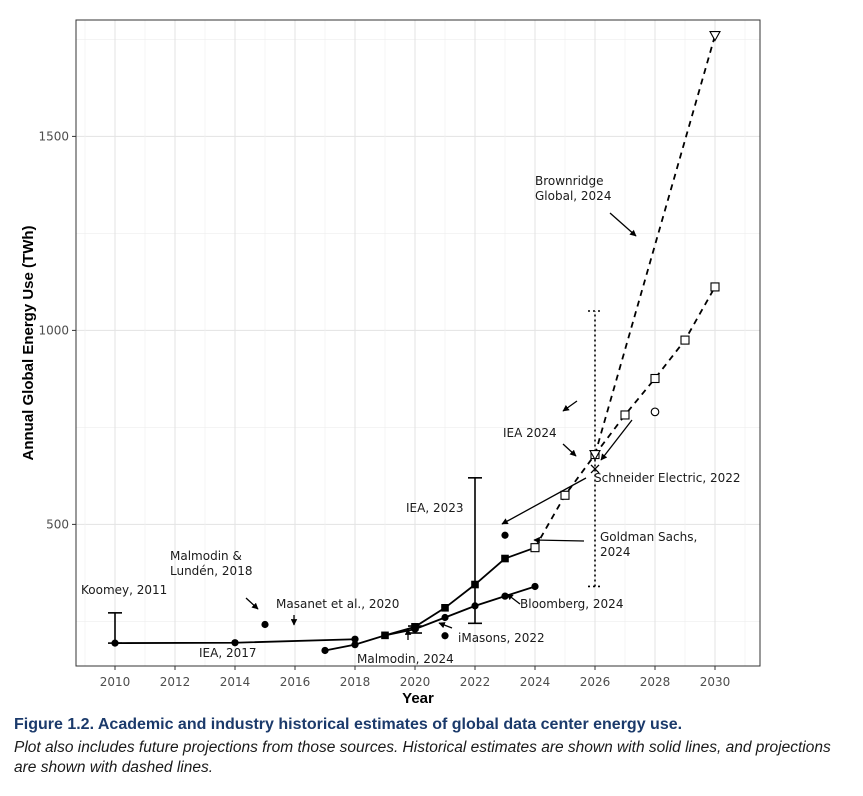 The width and height of the screenshot is (863, 796). Describe the element at coordinates (206, 556) in the screenshot. I see `annotation-label: Malmodin &` at that location.